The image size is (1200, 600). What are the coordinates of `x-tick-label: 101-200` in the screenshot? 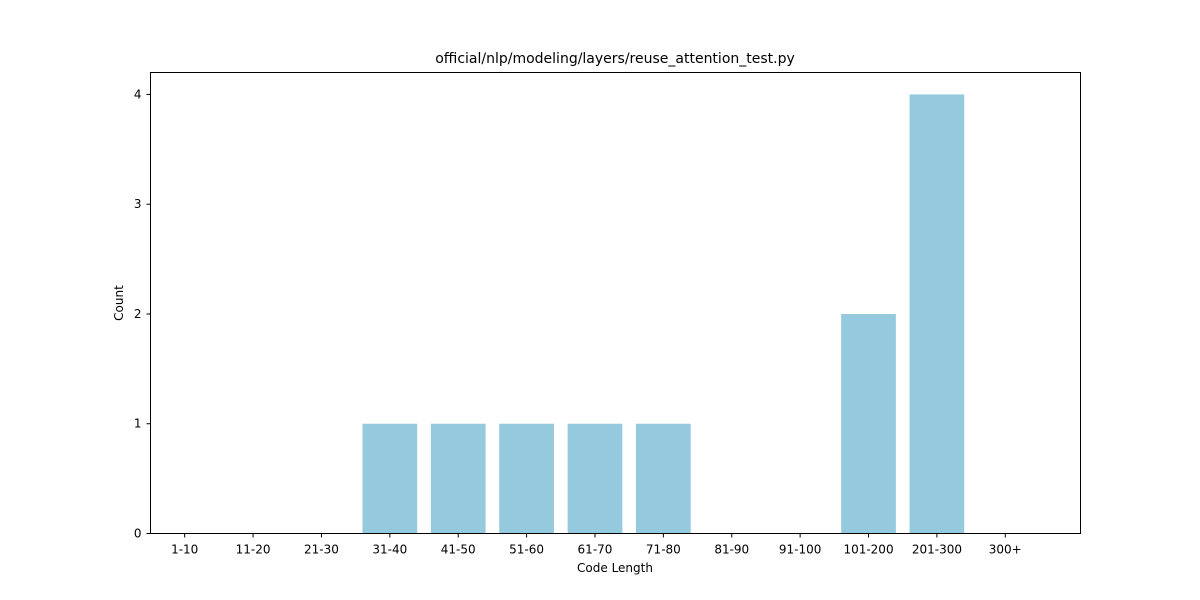 It's located at (868, 550).